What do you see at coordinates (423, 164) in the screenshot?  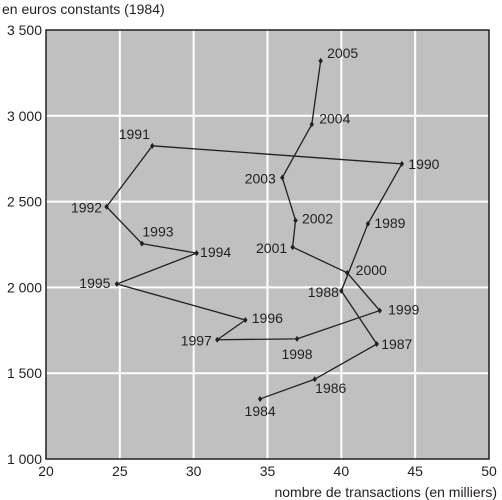 I see `point-label: 1990` at bounding box center [423, 164].